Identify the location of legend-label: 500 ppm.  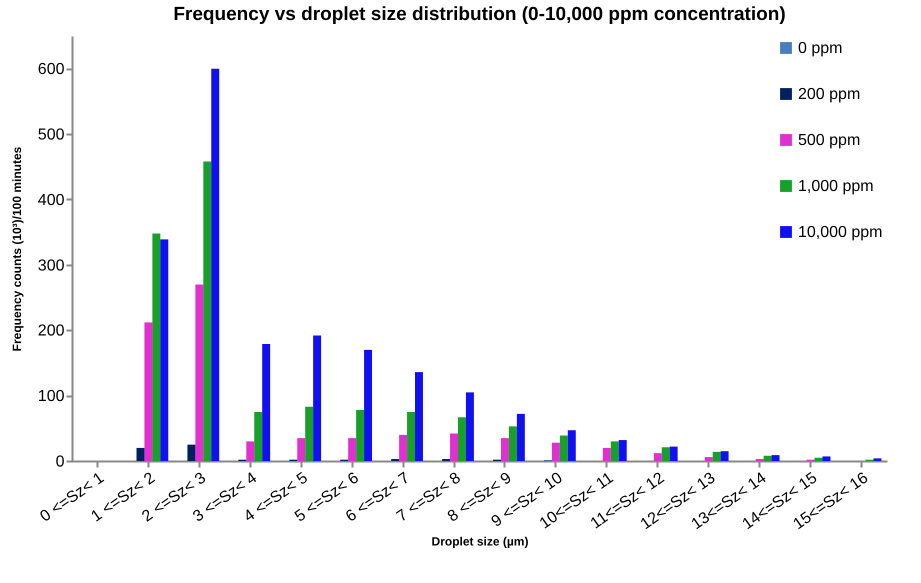
(829, 140).